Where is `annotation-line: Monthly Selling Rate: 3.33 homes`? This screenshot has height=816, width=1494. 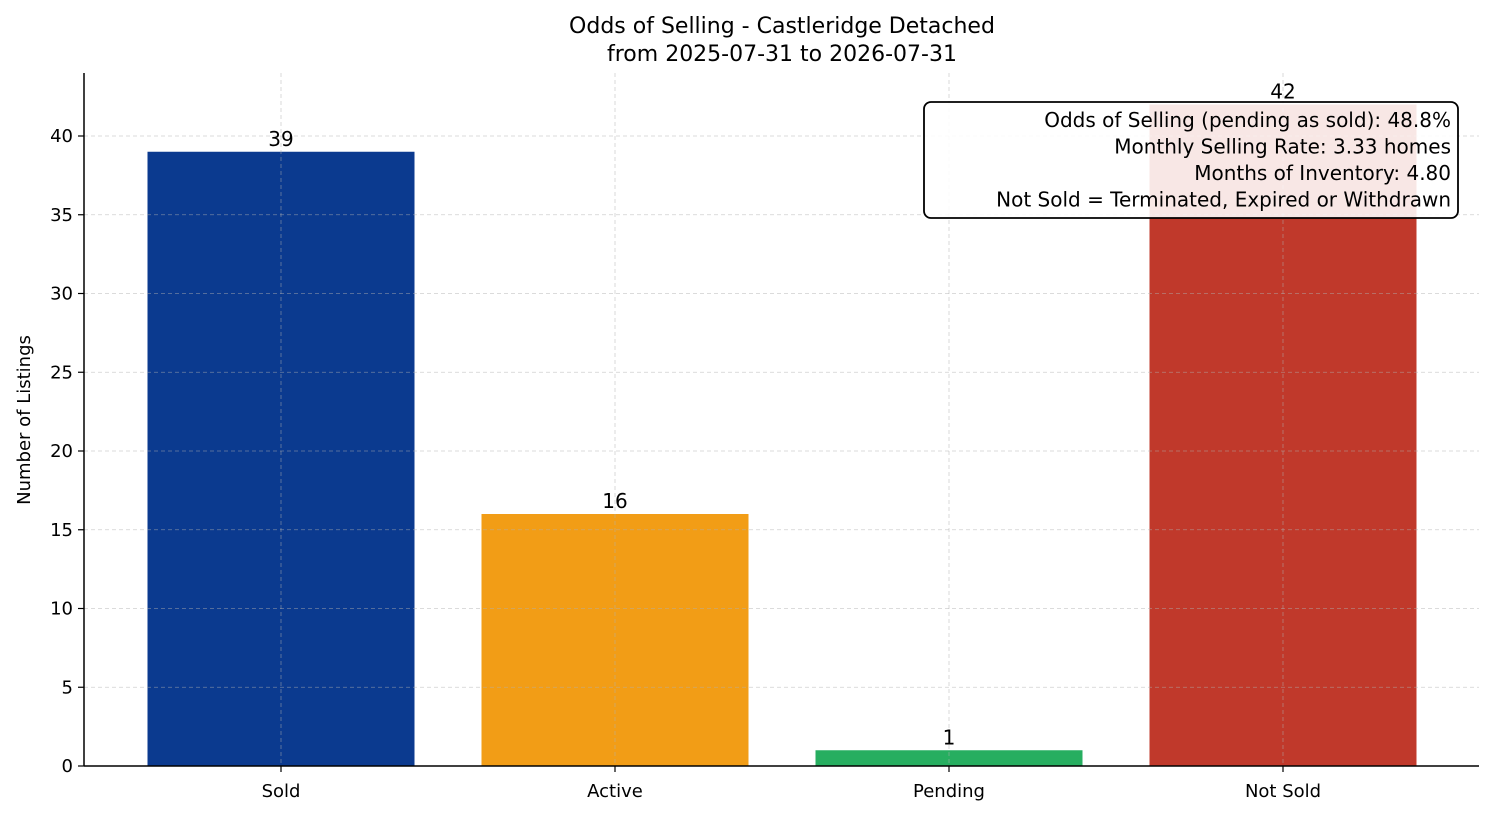
annotation-line: Monthly Selling Rate: 3.33 homes is located at coordinates (1282, 147).